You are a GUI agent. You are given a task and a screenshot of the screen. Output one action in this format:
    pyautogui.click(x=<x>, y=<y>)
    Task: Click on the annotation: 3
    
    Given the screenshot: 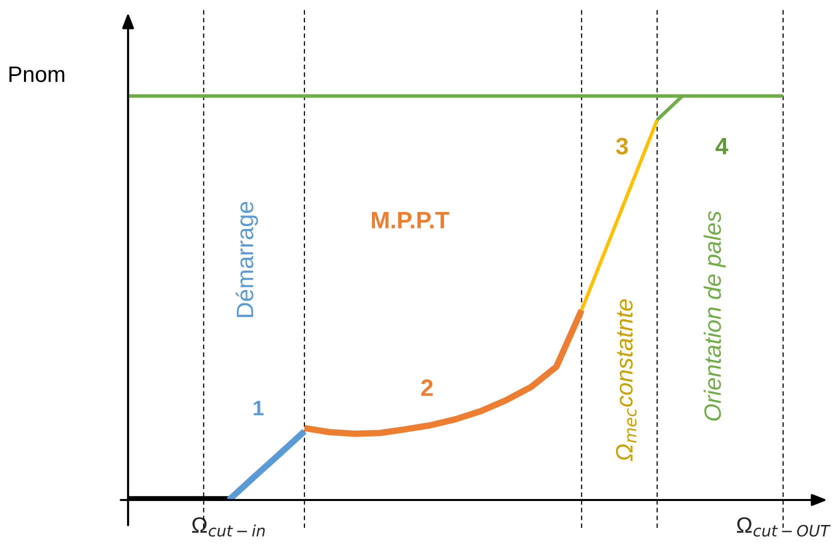 What is the action you would take?
    pyautogui.click(x=622, y=146)
    